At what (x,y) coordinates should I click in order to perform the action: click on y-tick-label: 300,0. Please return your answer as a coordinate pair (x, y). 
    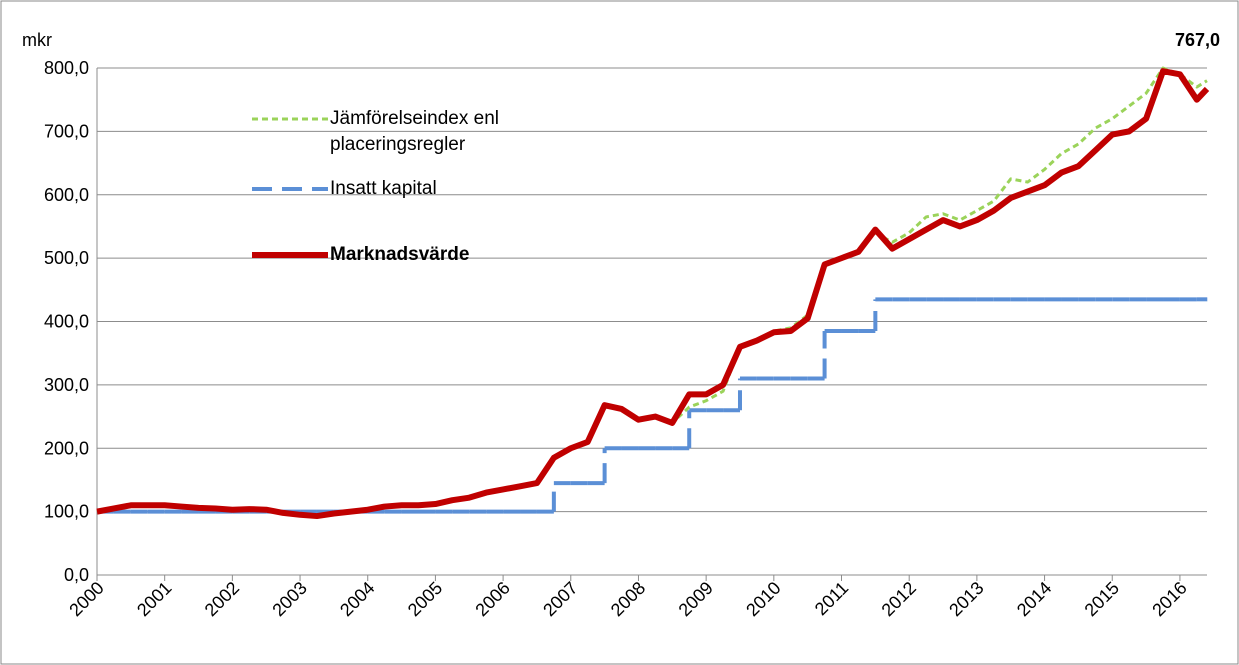
    Looking at the image, I should click on (66, 385).